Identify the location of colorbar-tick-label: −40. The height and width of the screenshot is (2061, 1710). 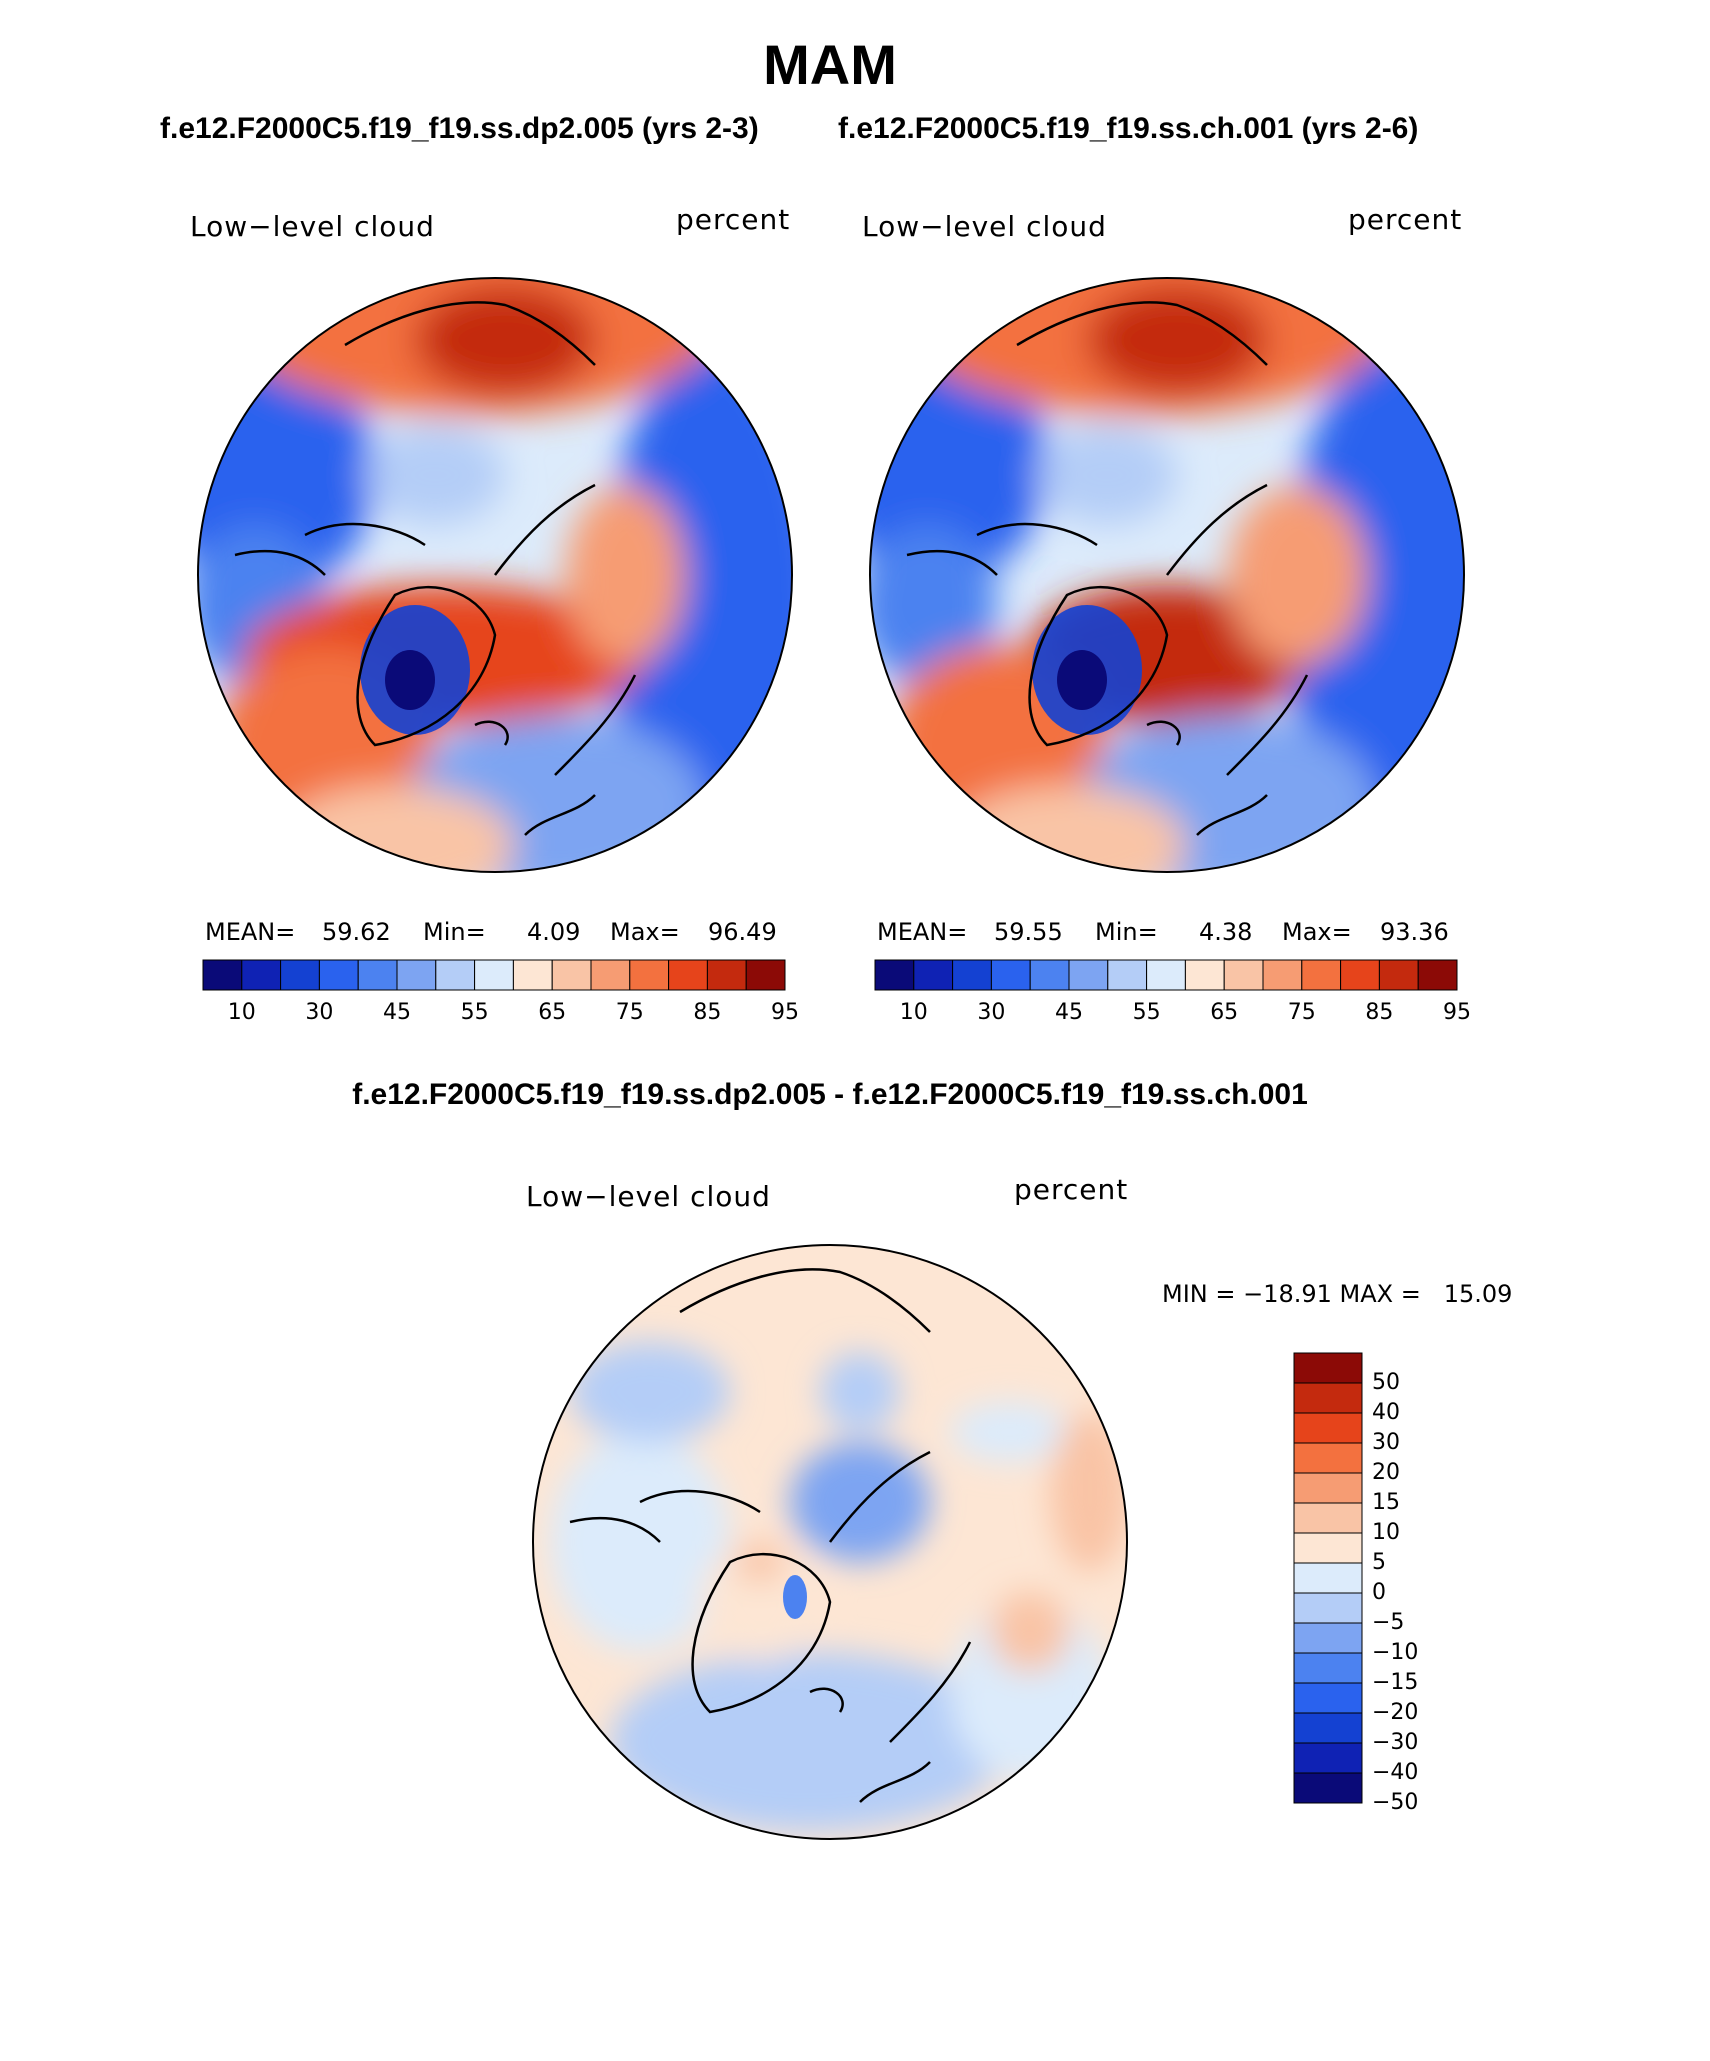
(1395, 1772).